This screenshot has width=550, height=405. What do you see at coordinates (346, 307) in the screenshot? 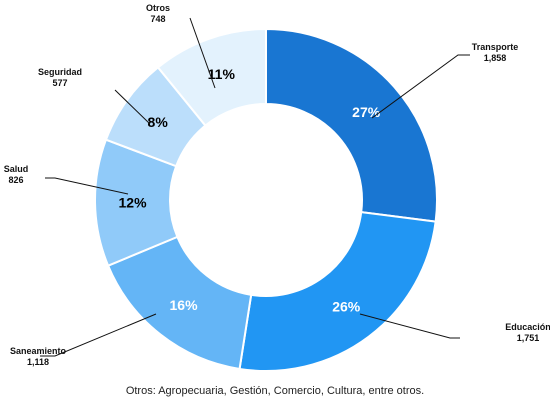
I see `percent-label: 26%` at bounding box center [346, 307].